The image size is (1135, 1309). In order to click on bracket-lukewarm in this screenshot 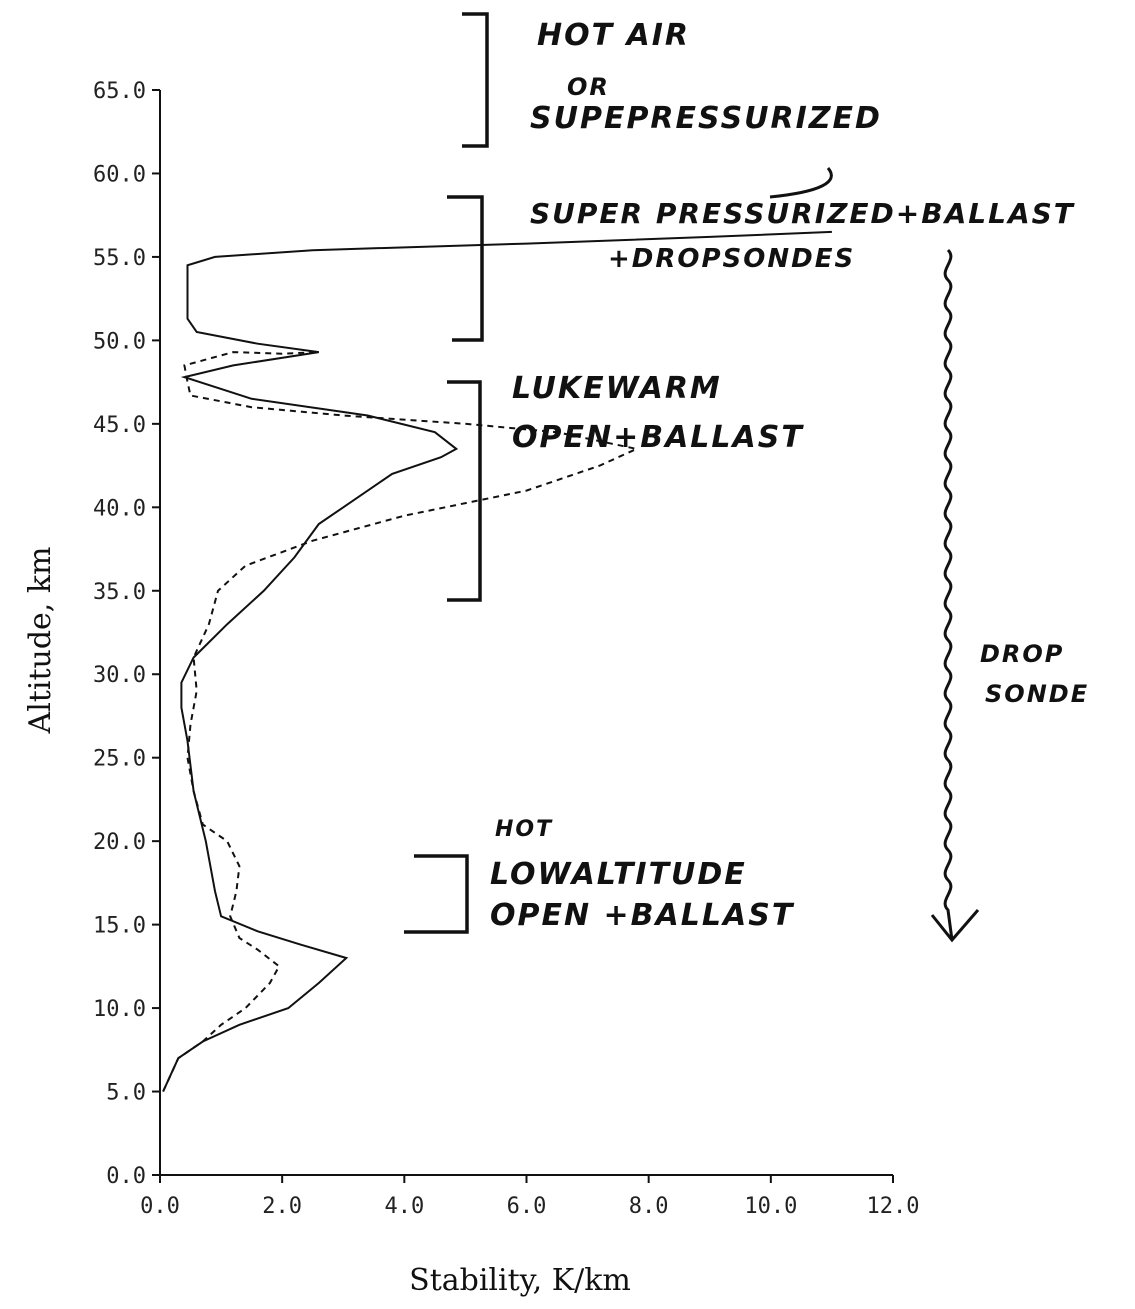, I will do `click(464, 491)`.